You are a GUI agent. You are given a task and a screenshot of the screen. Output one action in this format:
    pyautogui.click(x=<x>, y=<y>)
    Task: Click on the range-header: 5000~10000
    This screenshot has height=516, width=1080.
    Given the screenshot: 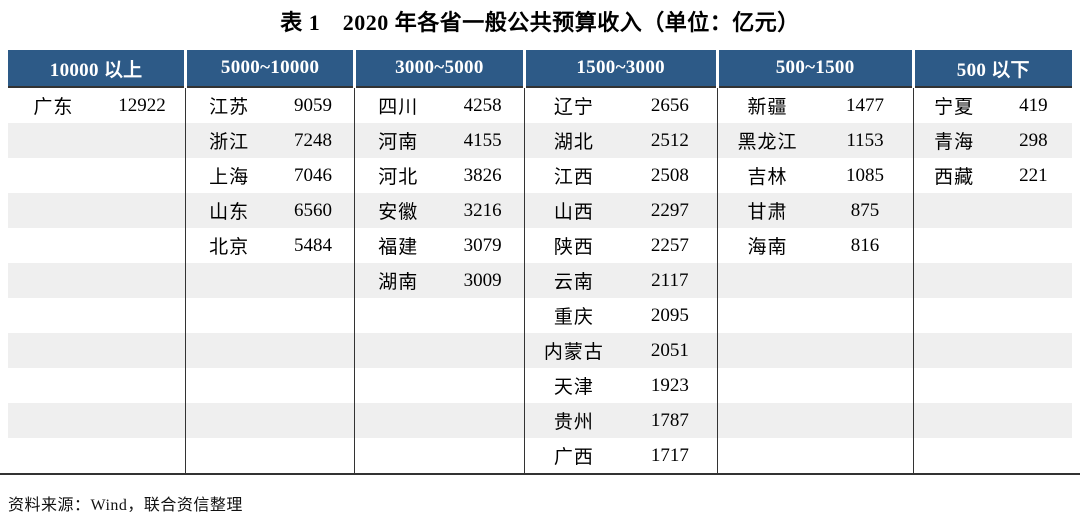 What is the action you would take?
    pyautogui.click(x=269, y=69)
    